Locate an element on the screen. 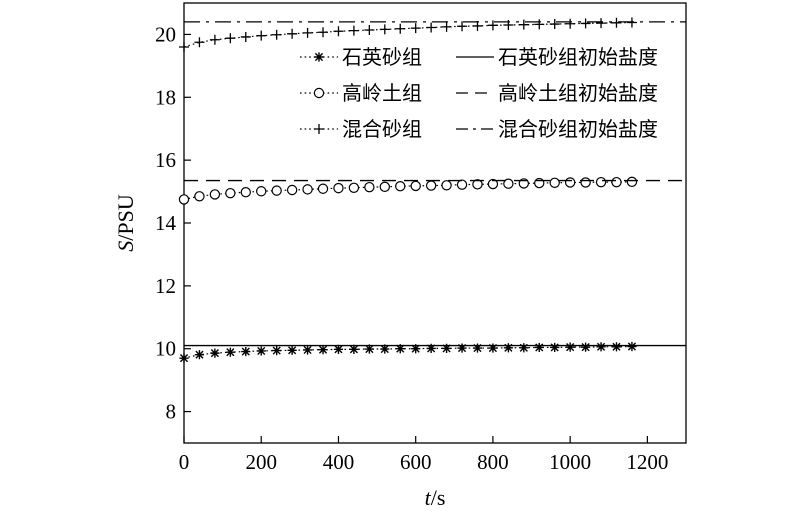  legend-entry: 高岭土组初始盐度 is located at coordinates (557, 93).